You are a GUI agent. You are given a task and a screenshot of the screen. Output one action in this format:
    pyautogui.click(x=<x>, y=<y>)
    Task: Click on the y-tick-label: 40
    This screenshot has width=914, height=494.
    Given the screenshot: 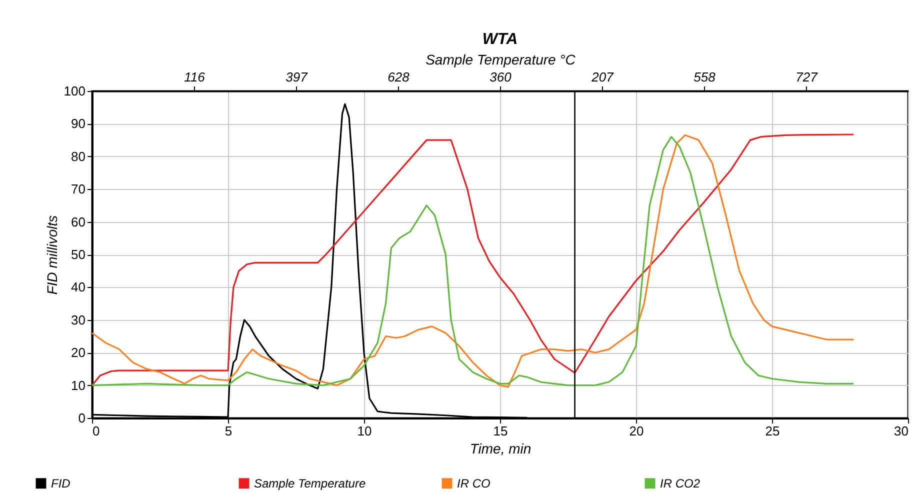 What is the action you would take?
    pyautogui.click(x=78, y=287)
    